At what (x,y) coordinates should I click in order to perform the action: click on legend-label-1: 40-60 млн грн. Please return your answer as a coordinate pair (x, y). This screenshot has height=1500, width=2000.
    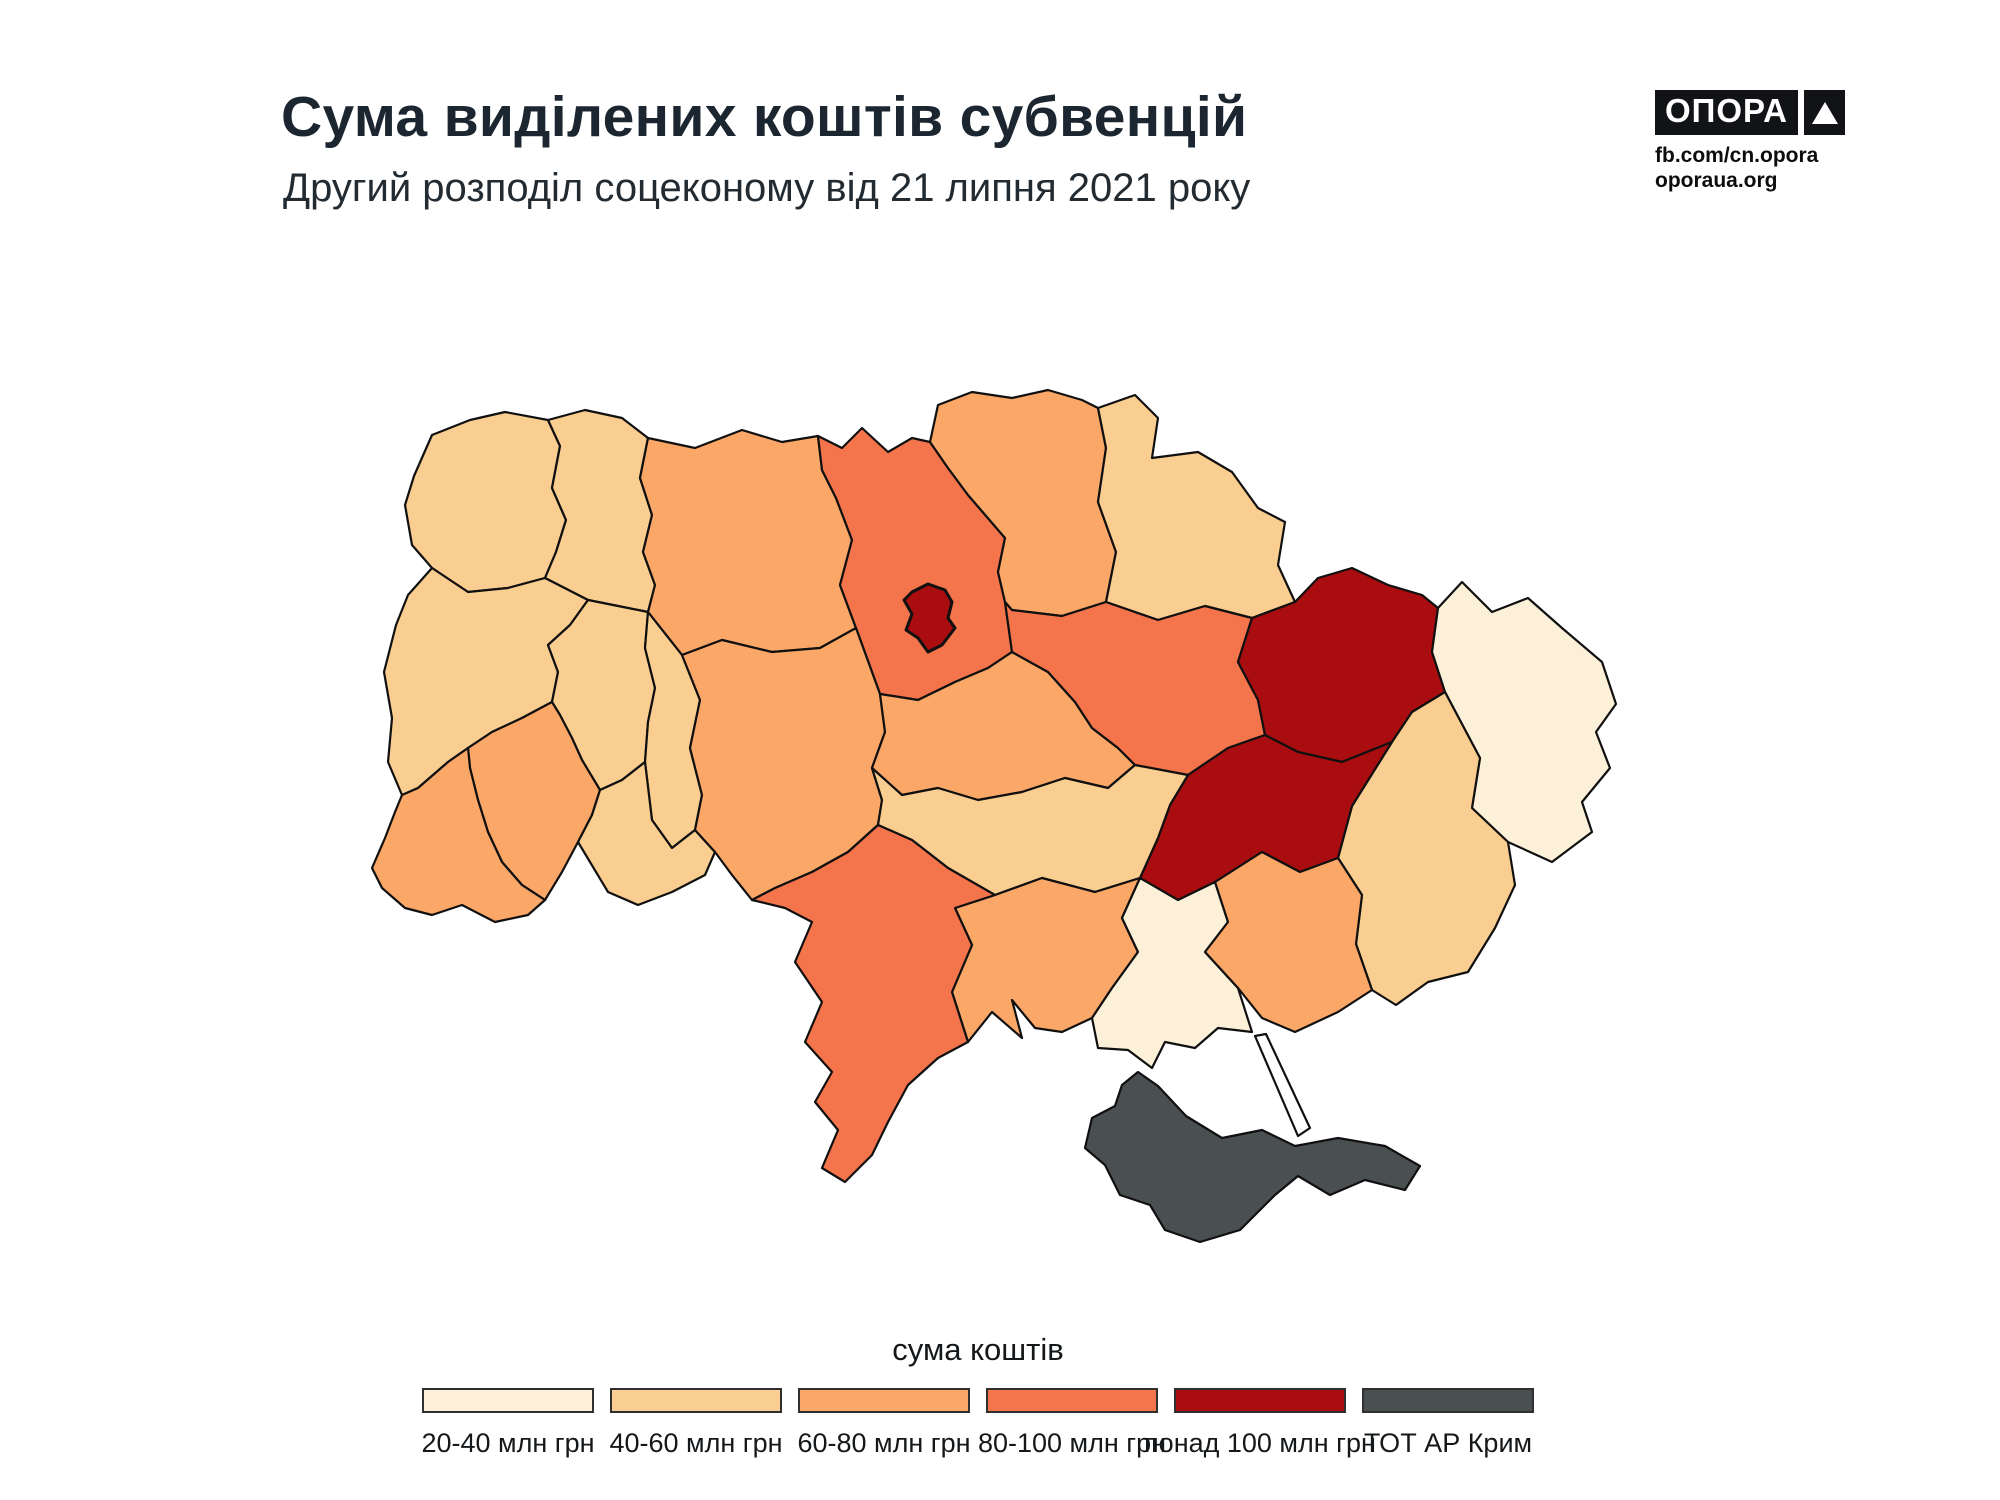
    Looking at the image, I should click on (696, 1443).